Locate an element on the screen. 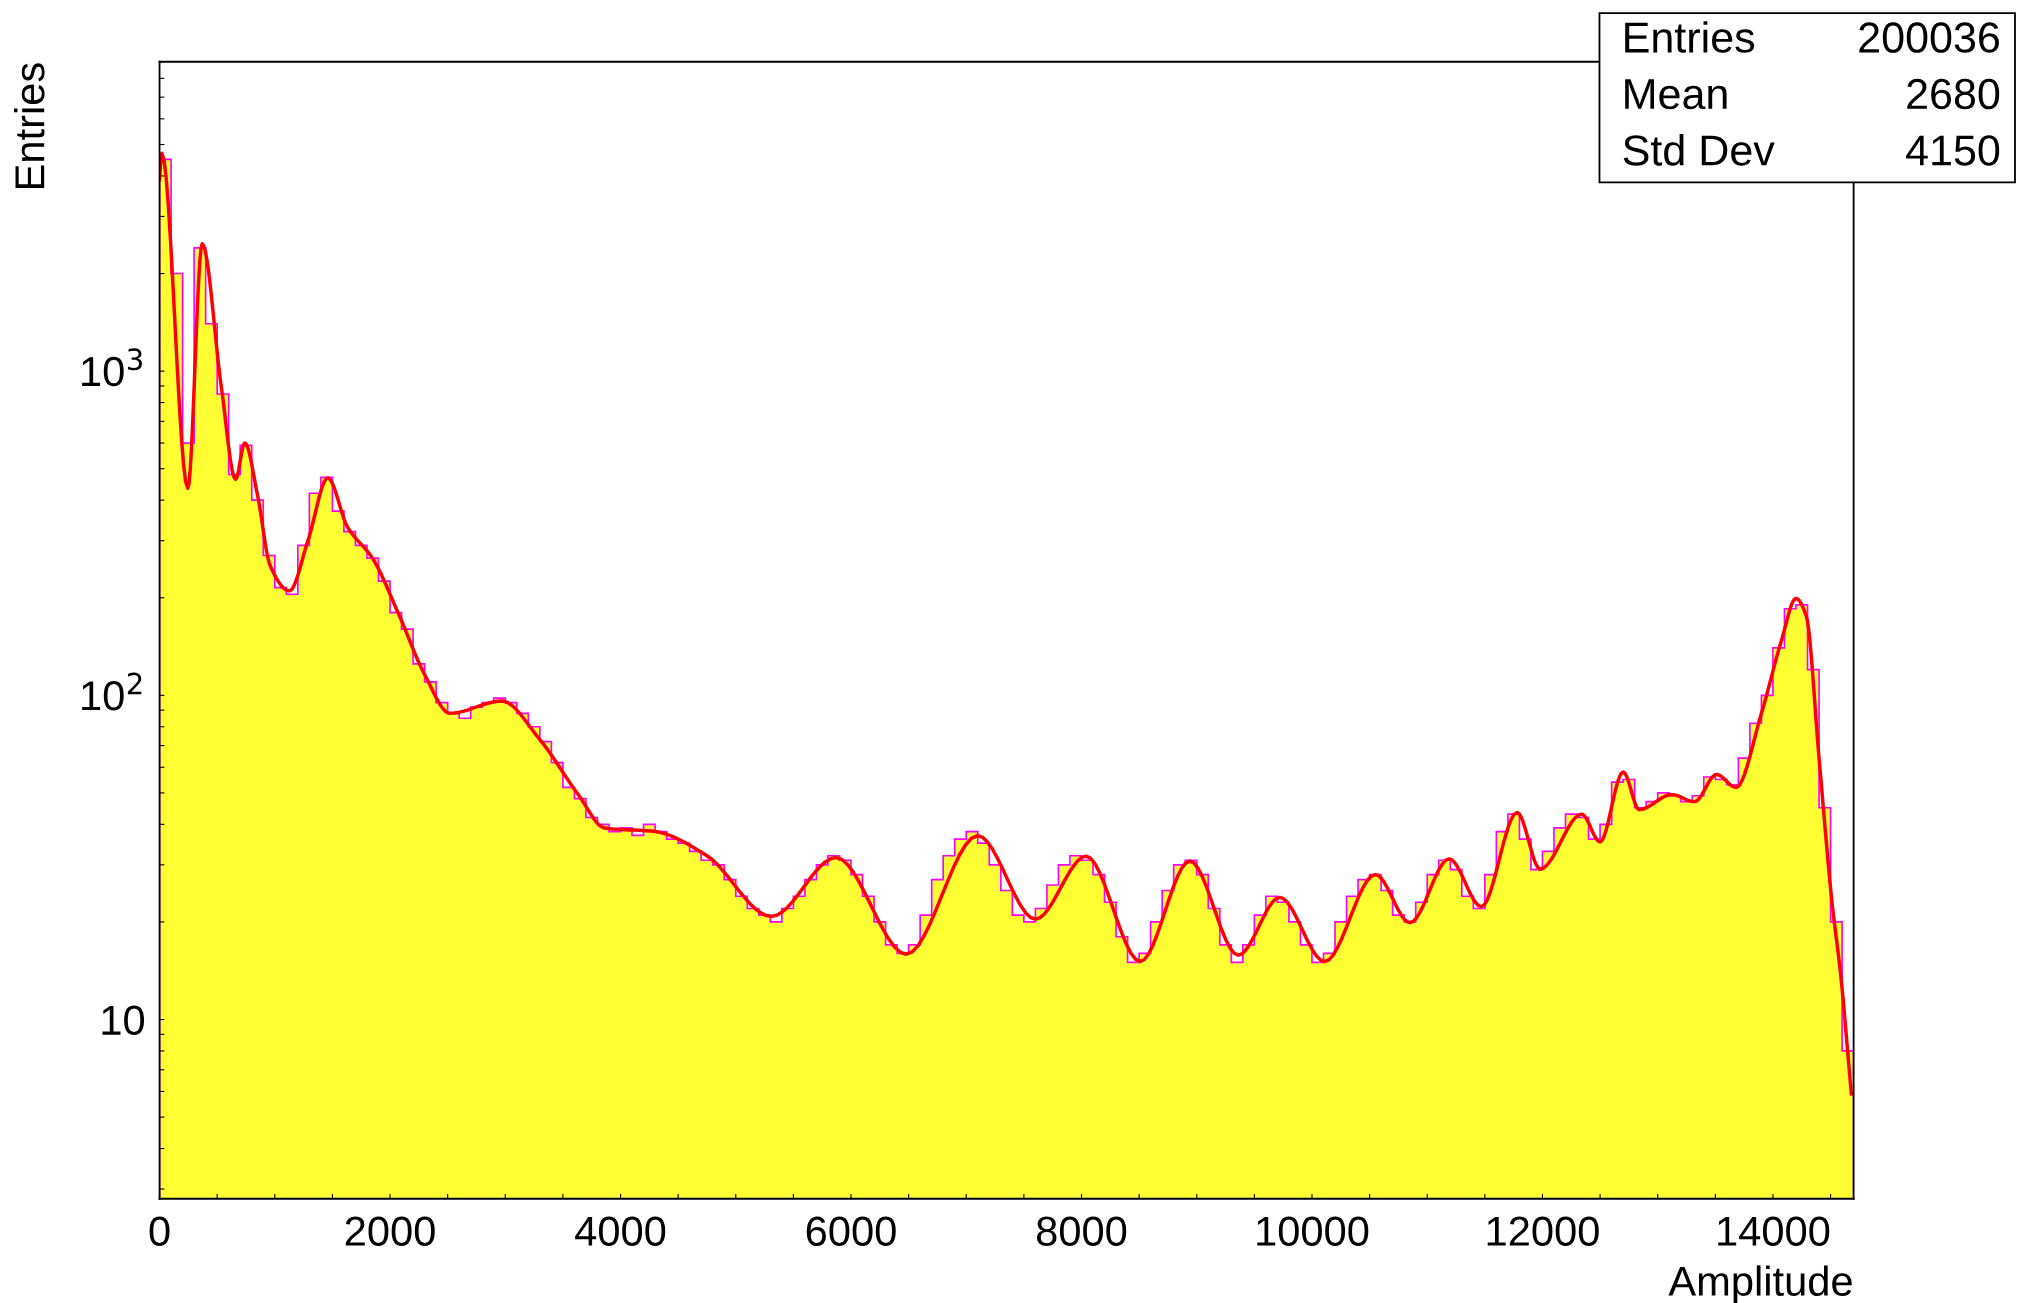 This screenshot has width=2017, height=1303. x-tick-label: 0 is located at coordinates (159, 1231).